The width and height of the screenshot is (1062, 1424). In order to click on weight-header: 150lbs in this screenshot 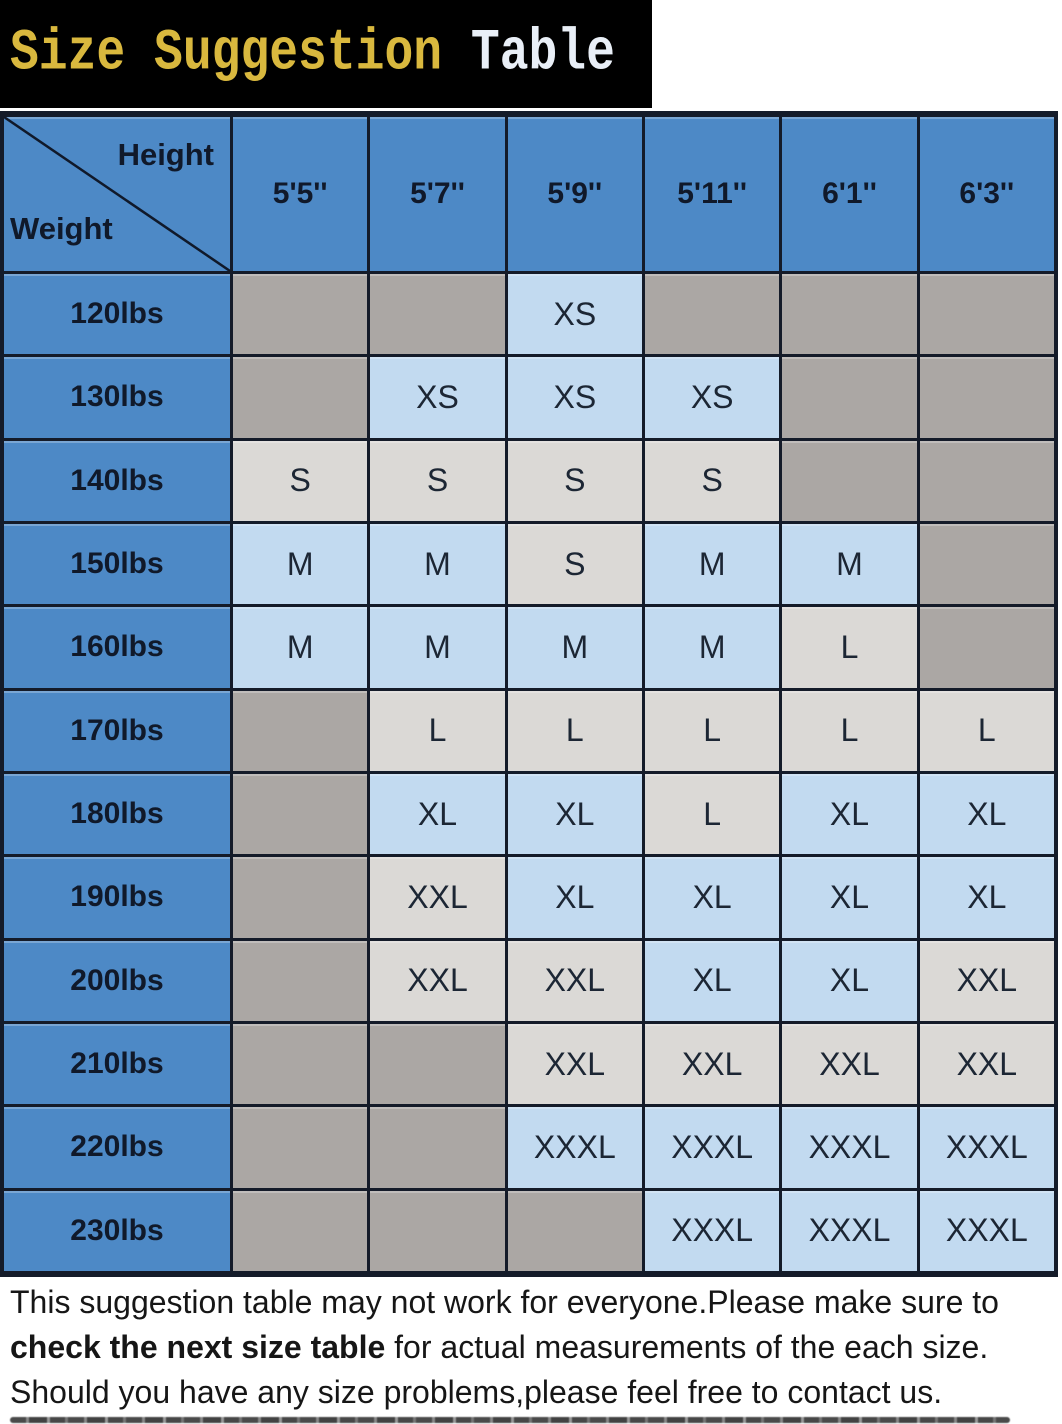, I will do `click(117, 564)`.